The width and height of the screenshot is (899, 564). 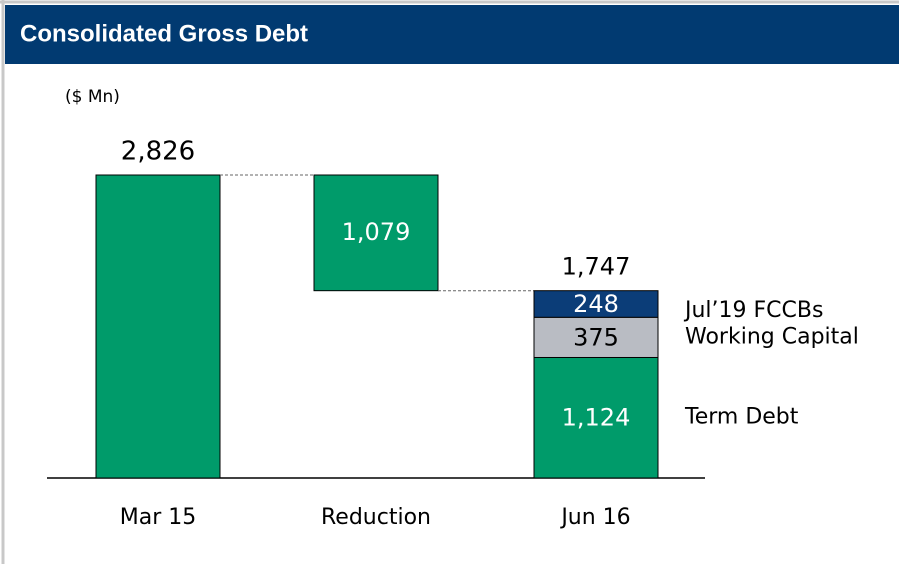 I want to click on header-band, so click(x=452, y=34).